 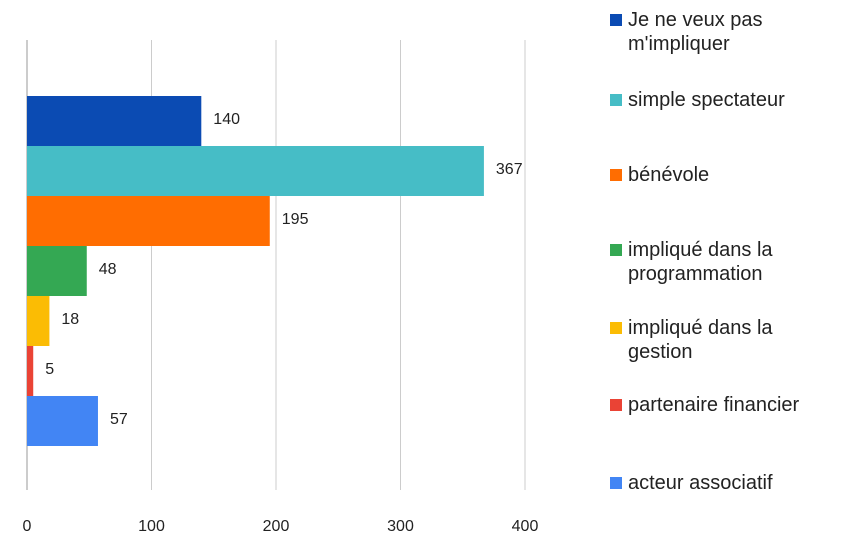 What do you see at coordinates (700, 483) in the screenshot?
I see `legend-label: acteur associatif` at bounding box center [700, 483].